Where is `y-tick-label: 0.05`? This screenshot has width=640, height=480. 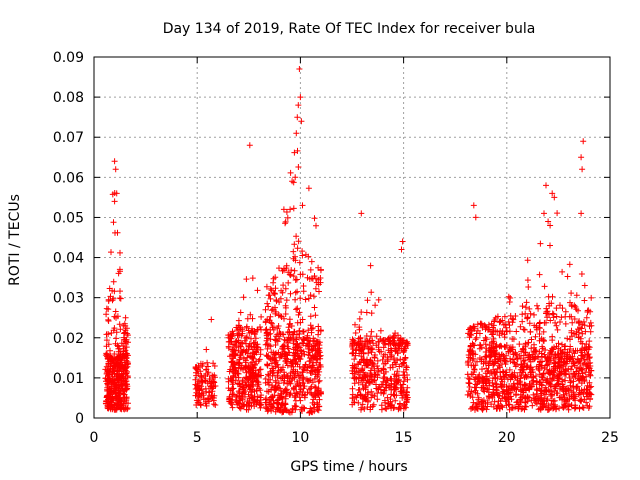
y-tick-label: 0.05 is located at coordinates (68, 218).